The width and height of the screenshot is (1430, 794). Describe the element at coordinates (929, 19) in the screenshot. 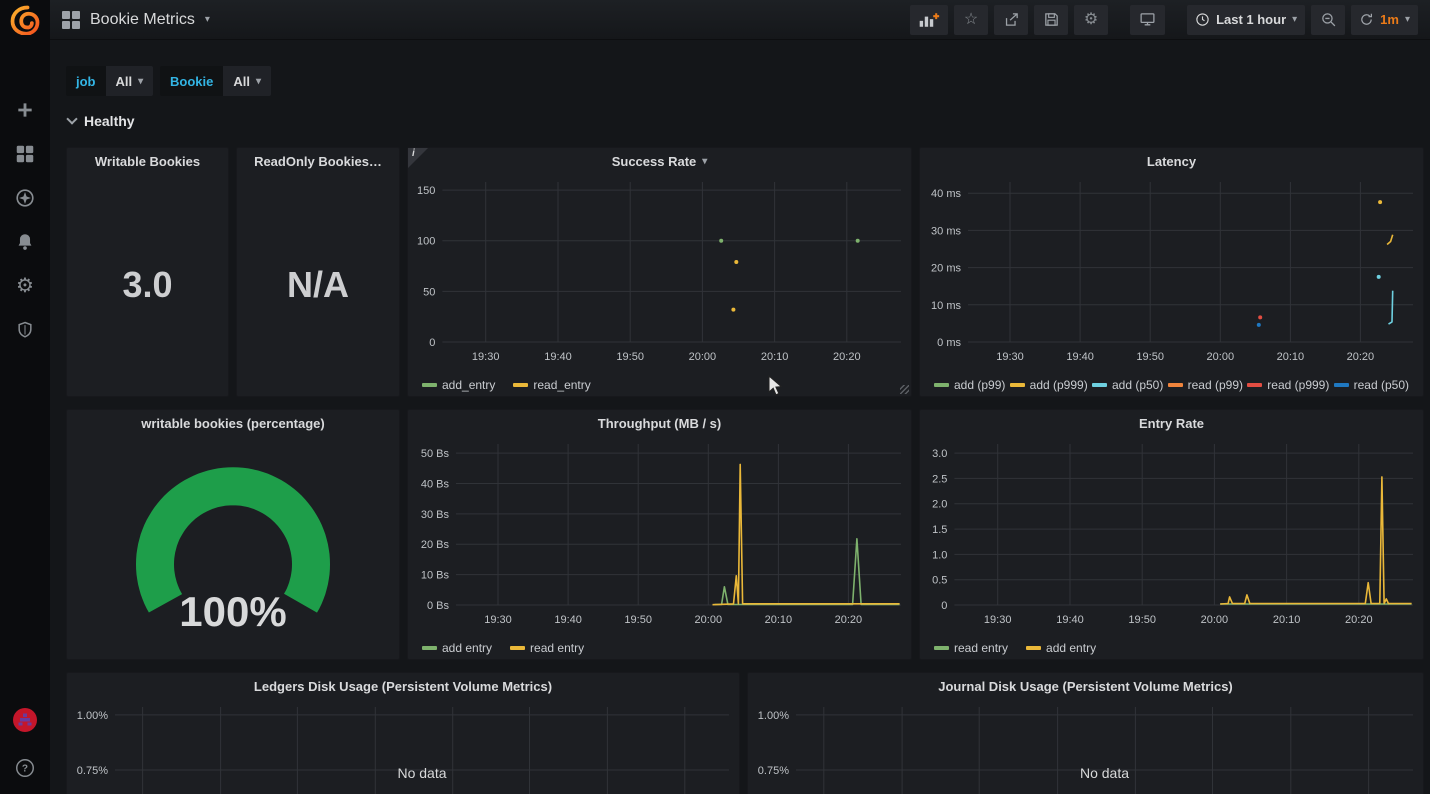

I see `add-panel-button` at that location.